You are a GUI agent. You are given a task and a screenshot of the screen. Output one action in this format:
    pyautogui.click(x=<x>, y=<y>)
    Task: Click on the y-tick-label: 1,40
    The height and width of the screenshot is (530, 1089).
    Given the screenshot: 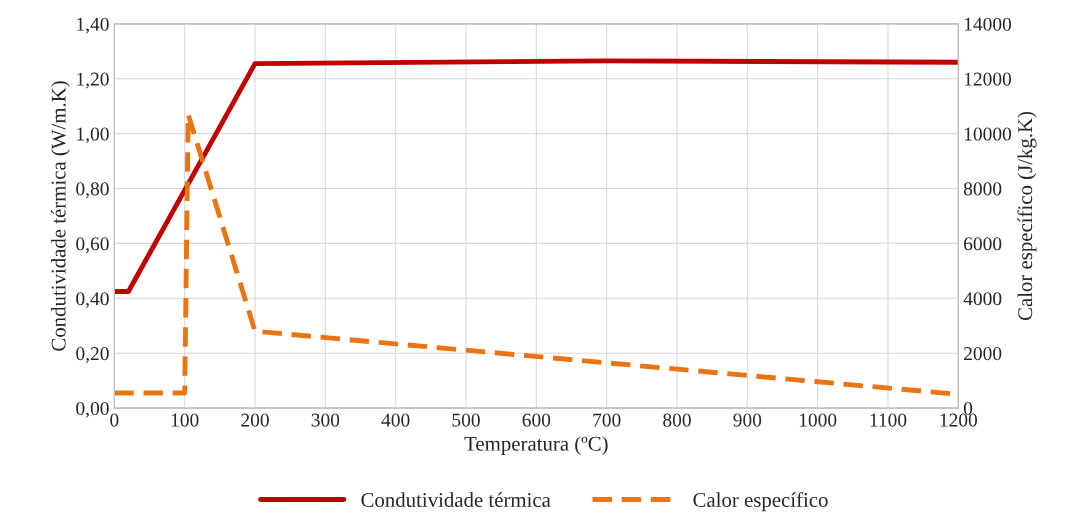 What is the action you would take?
    pyautogui.click(x=93, y=25)
    